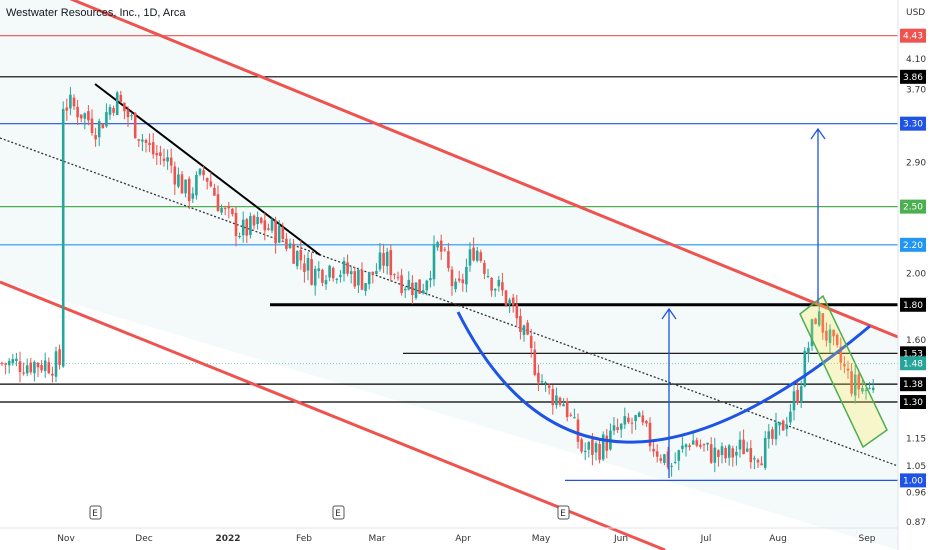 Image resolution: width=932 pixels, height=550 pixels. Describe the element at coordinates (916, 440) in the screenshot. I see `price-tick-label: 1.15` at that location.